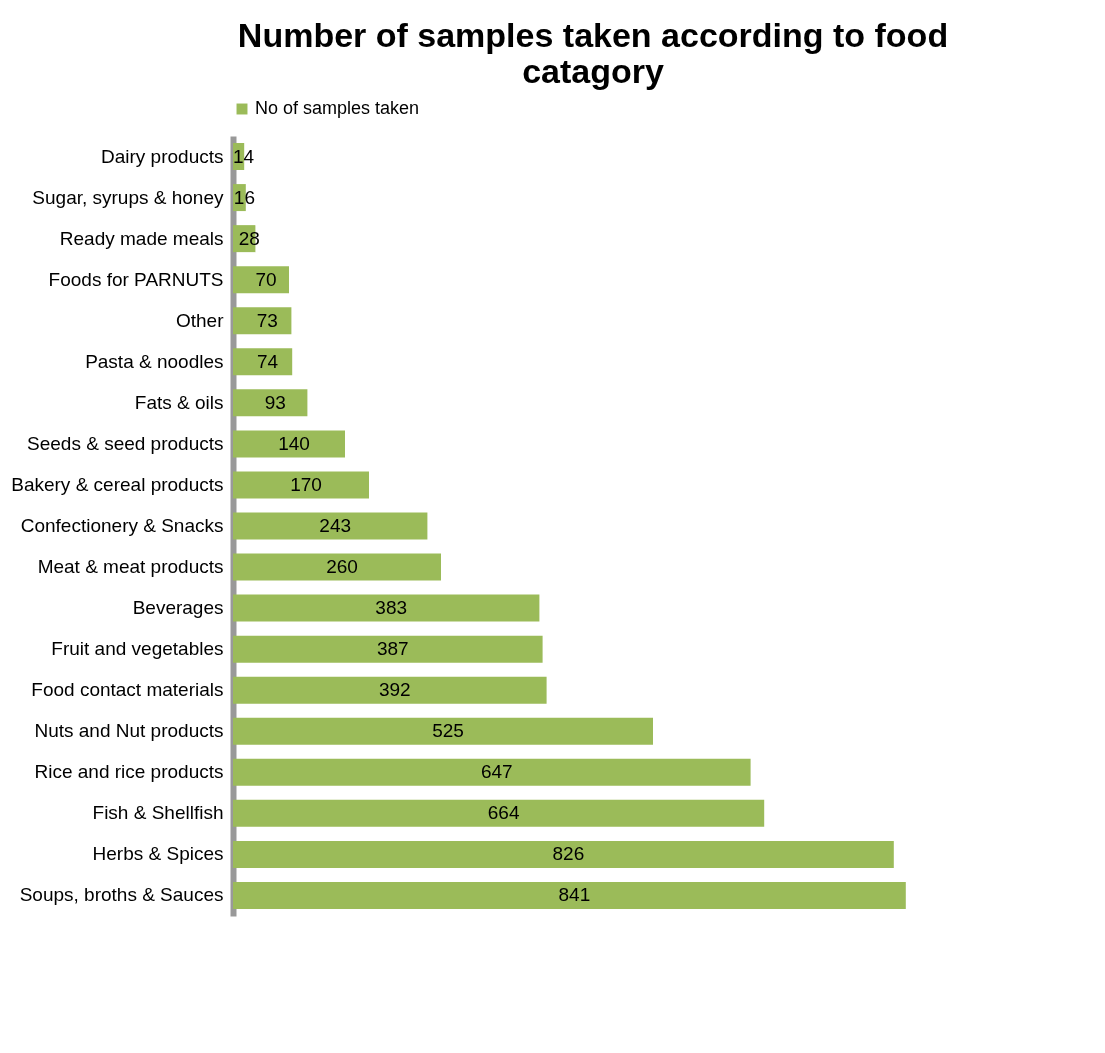  Describe the element at coordinates (392, 649) in the screenshot. I see `data-label: 387` at that location.